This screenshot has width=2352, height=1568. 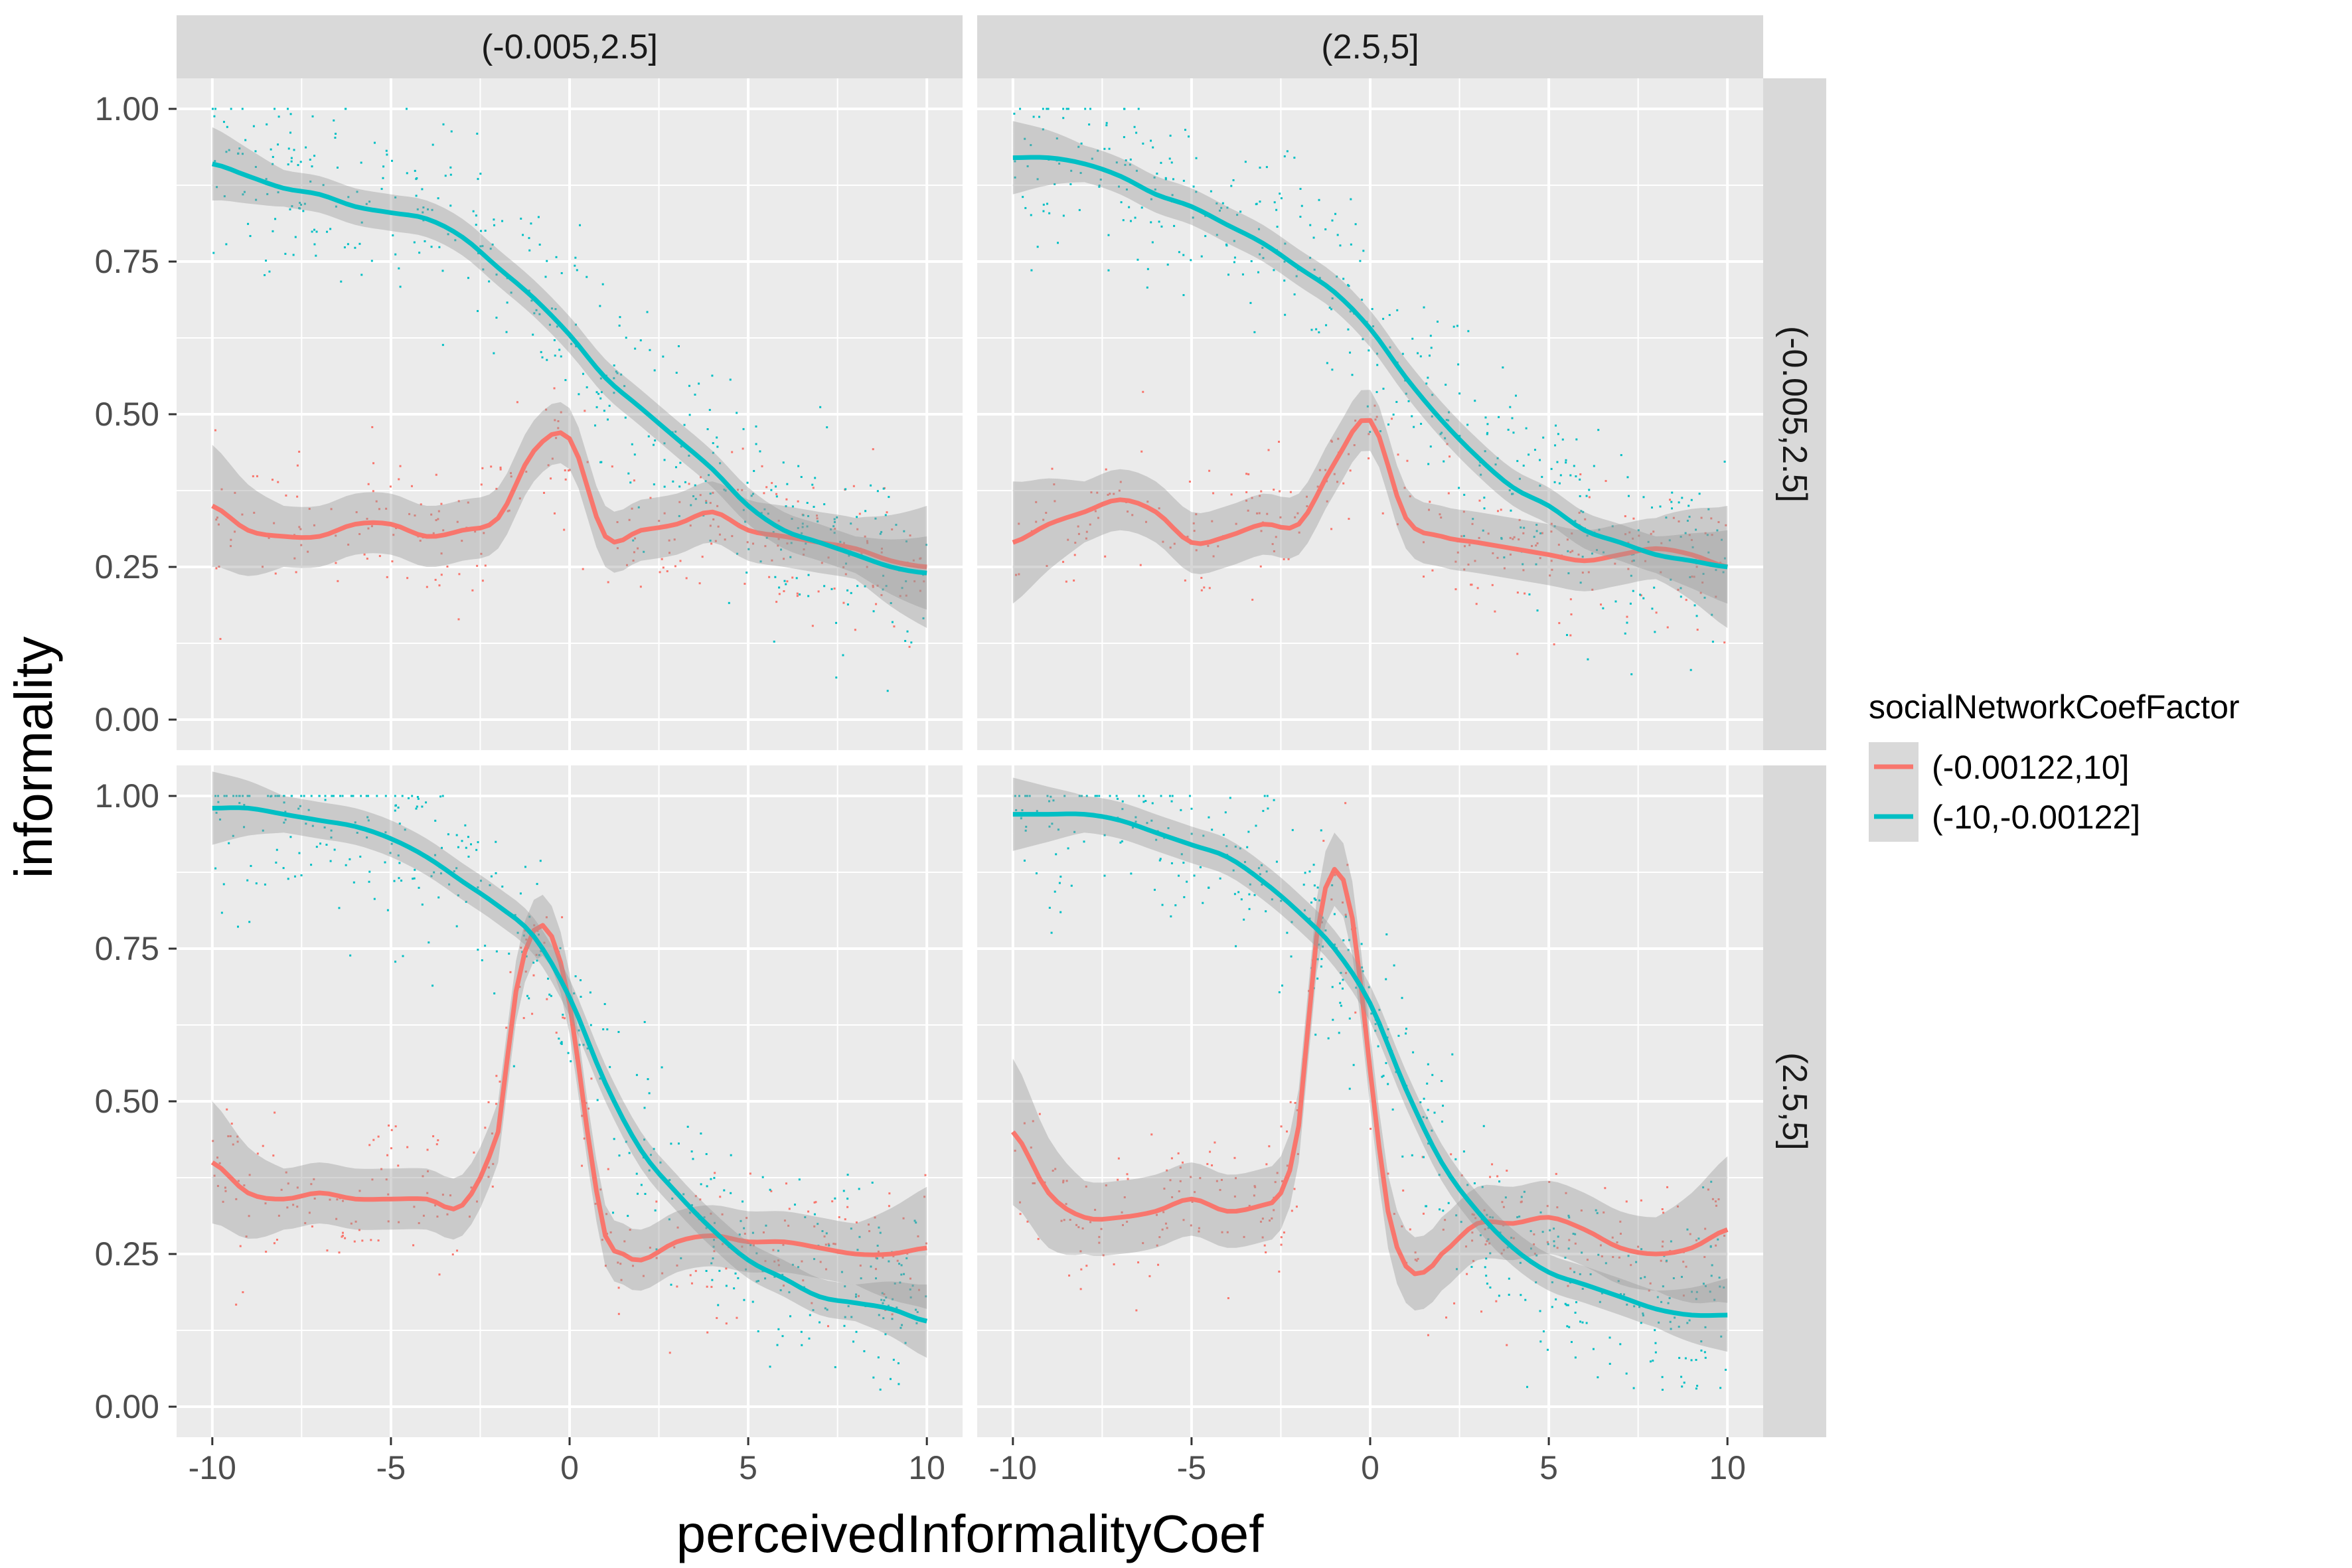 I want to click on column-strip-2: (2.5,5], so click(x=1370, y=47).